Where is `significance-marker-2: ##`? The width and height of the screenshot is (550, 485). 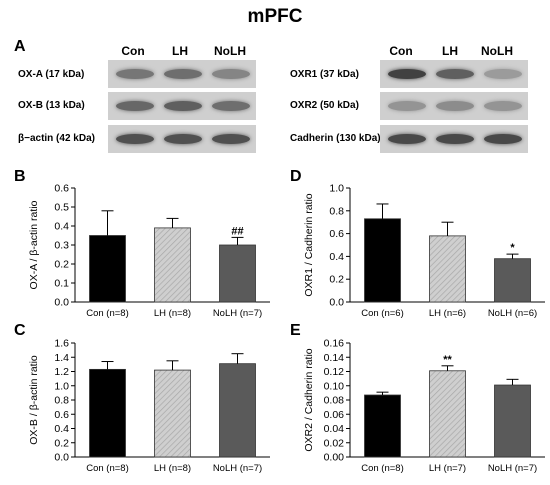
significance-marker-2: ## is located at coordinates (237, 231).